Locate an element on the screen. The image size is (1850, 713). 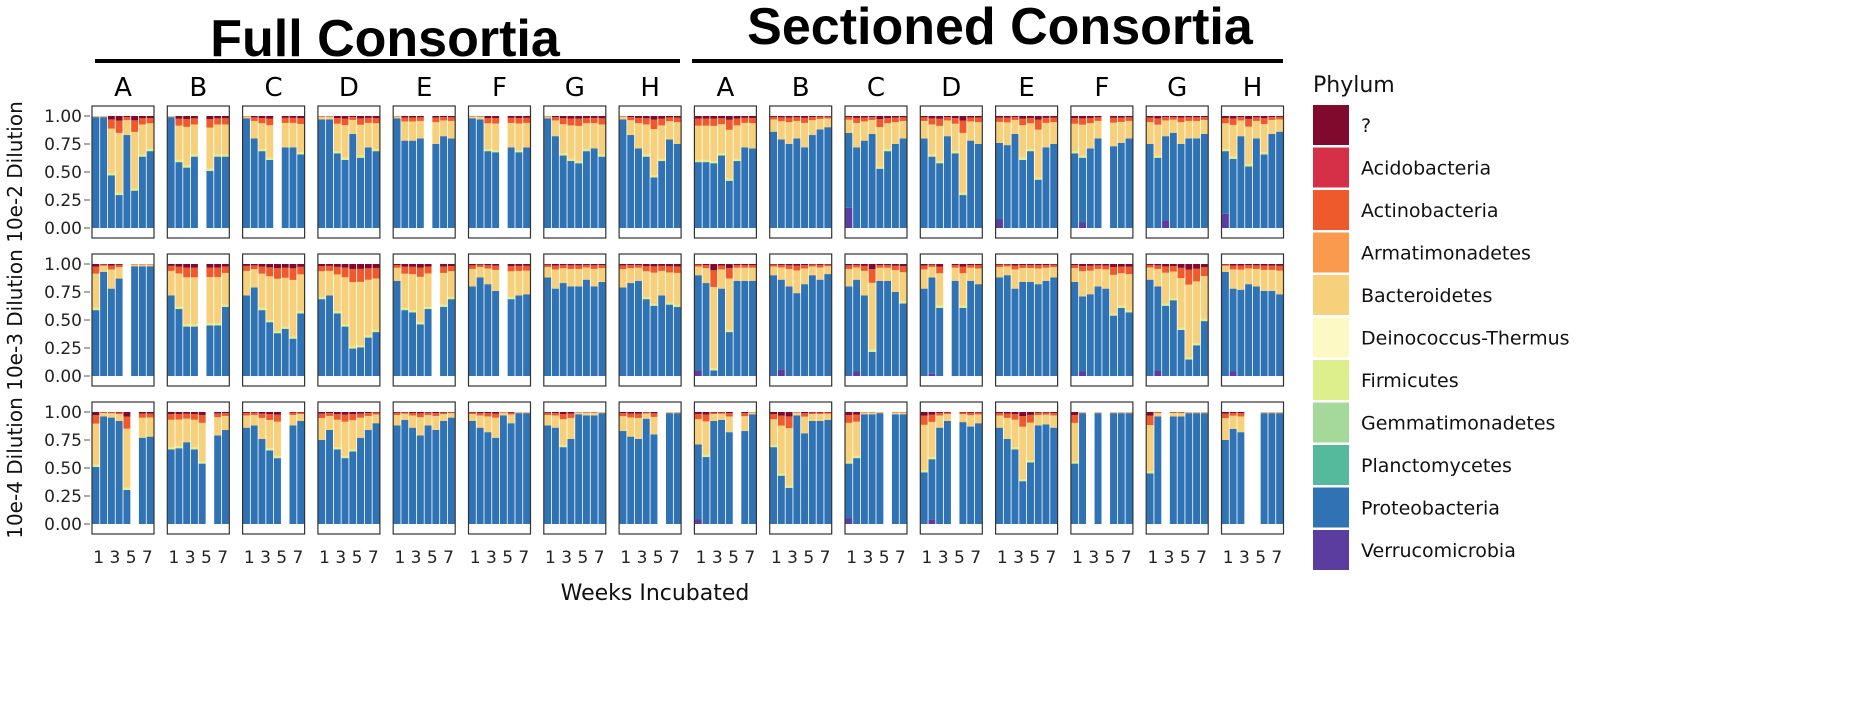
column-label: C is located at coordinates (876, 88).